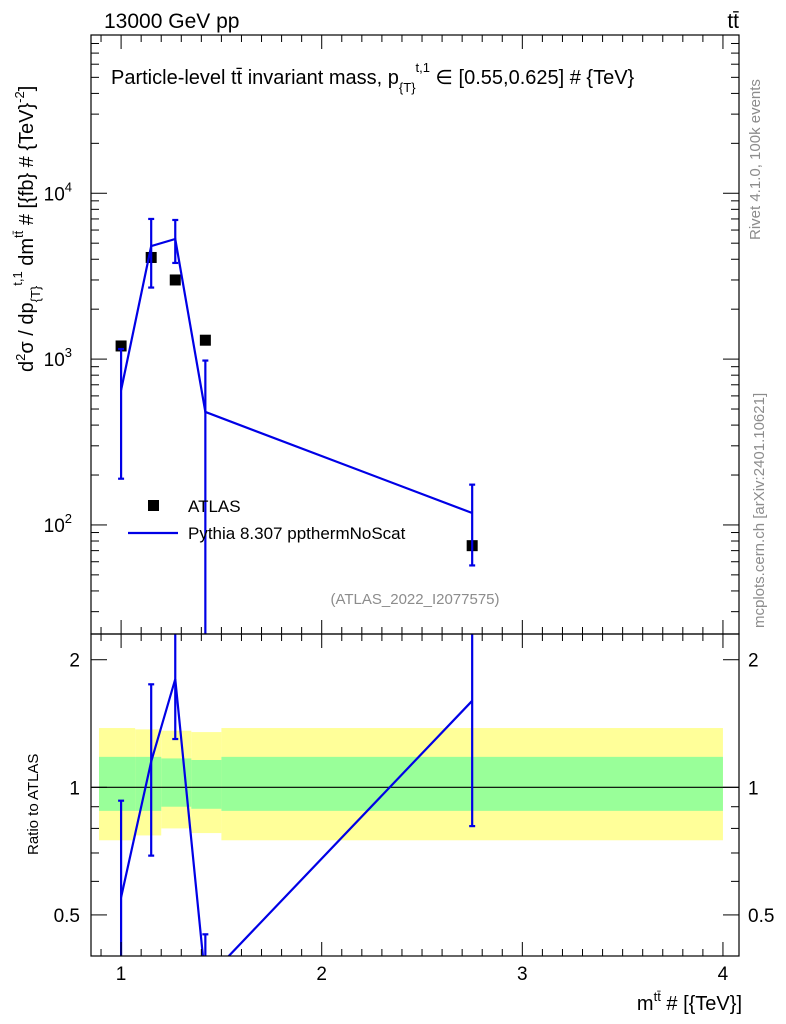 Image resolution: width=786 pixels, height=1024 pixels. What do you see at coordinates (723, 974) in the screenshot?
I see `x-tick-label: 4` at bounding box center [723, 974].